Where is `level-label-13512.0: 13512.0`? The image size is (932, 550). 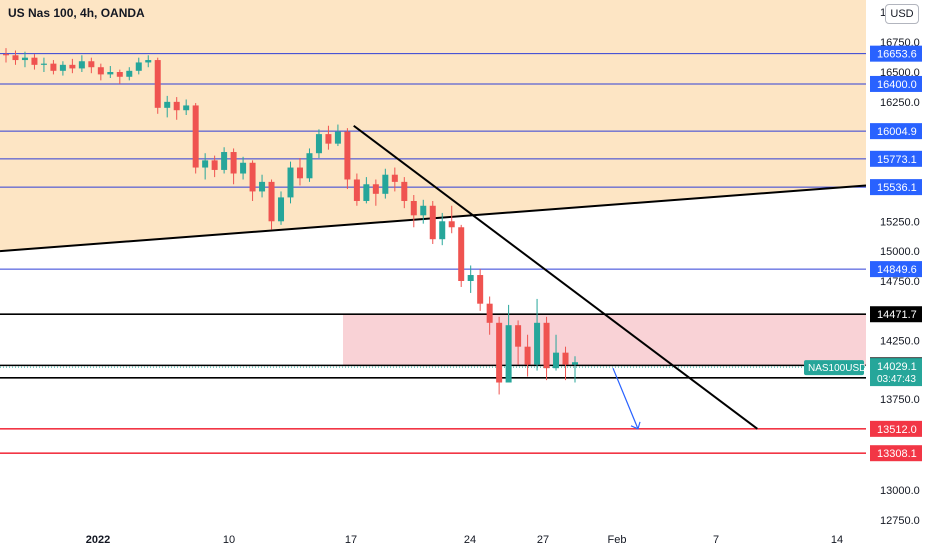 level-label-13512.0: 13512.0 is located at coordinates (897, 430).